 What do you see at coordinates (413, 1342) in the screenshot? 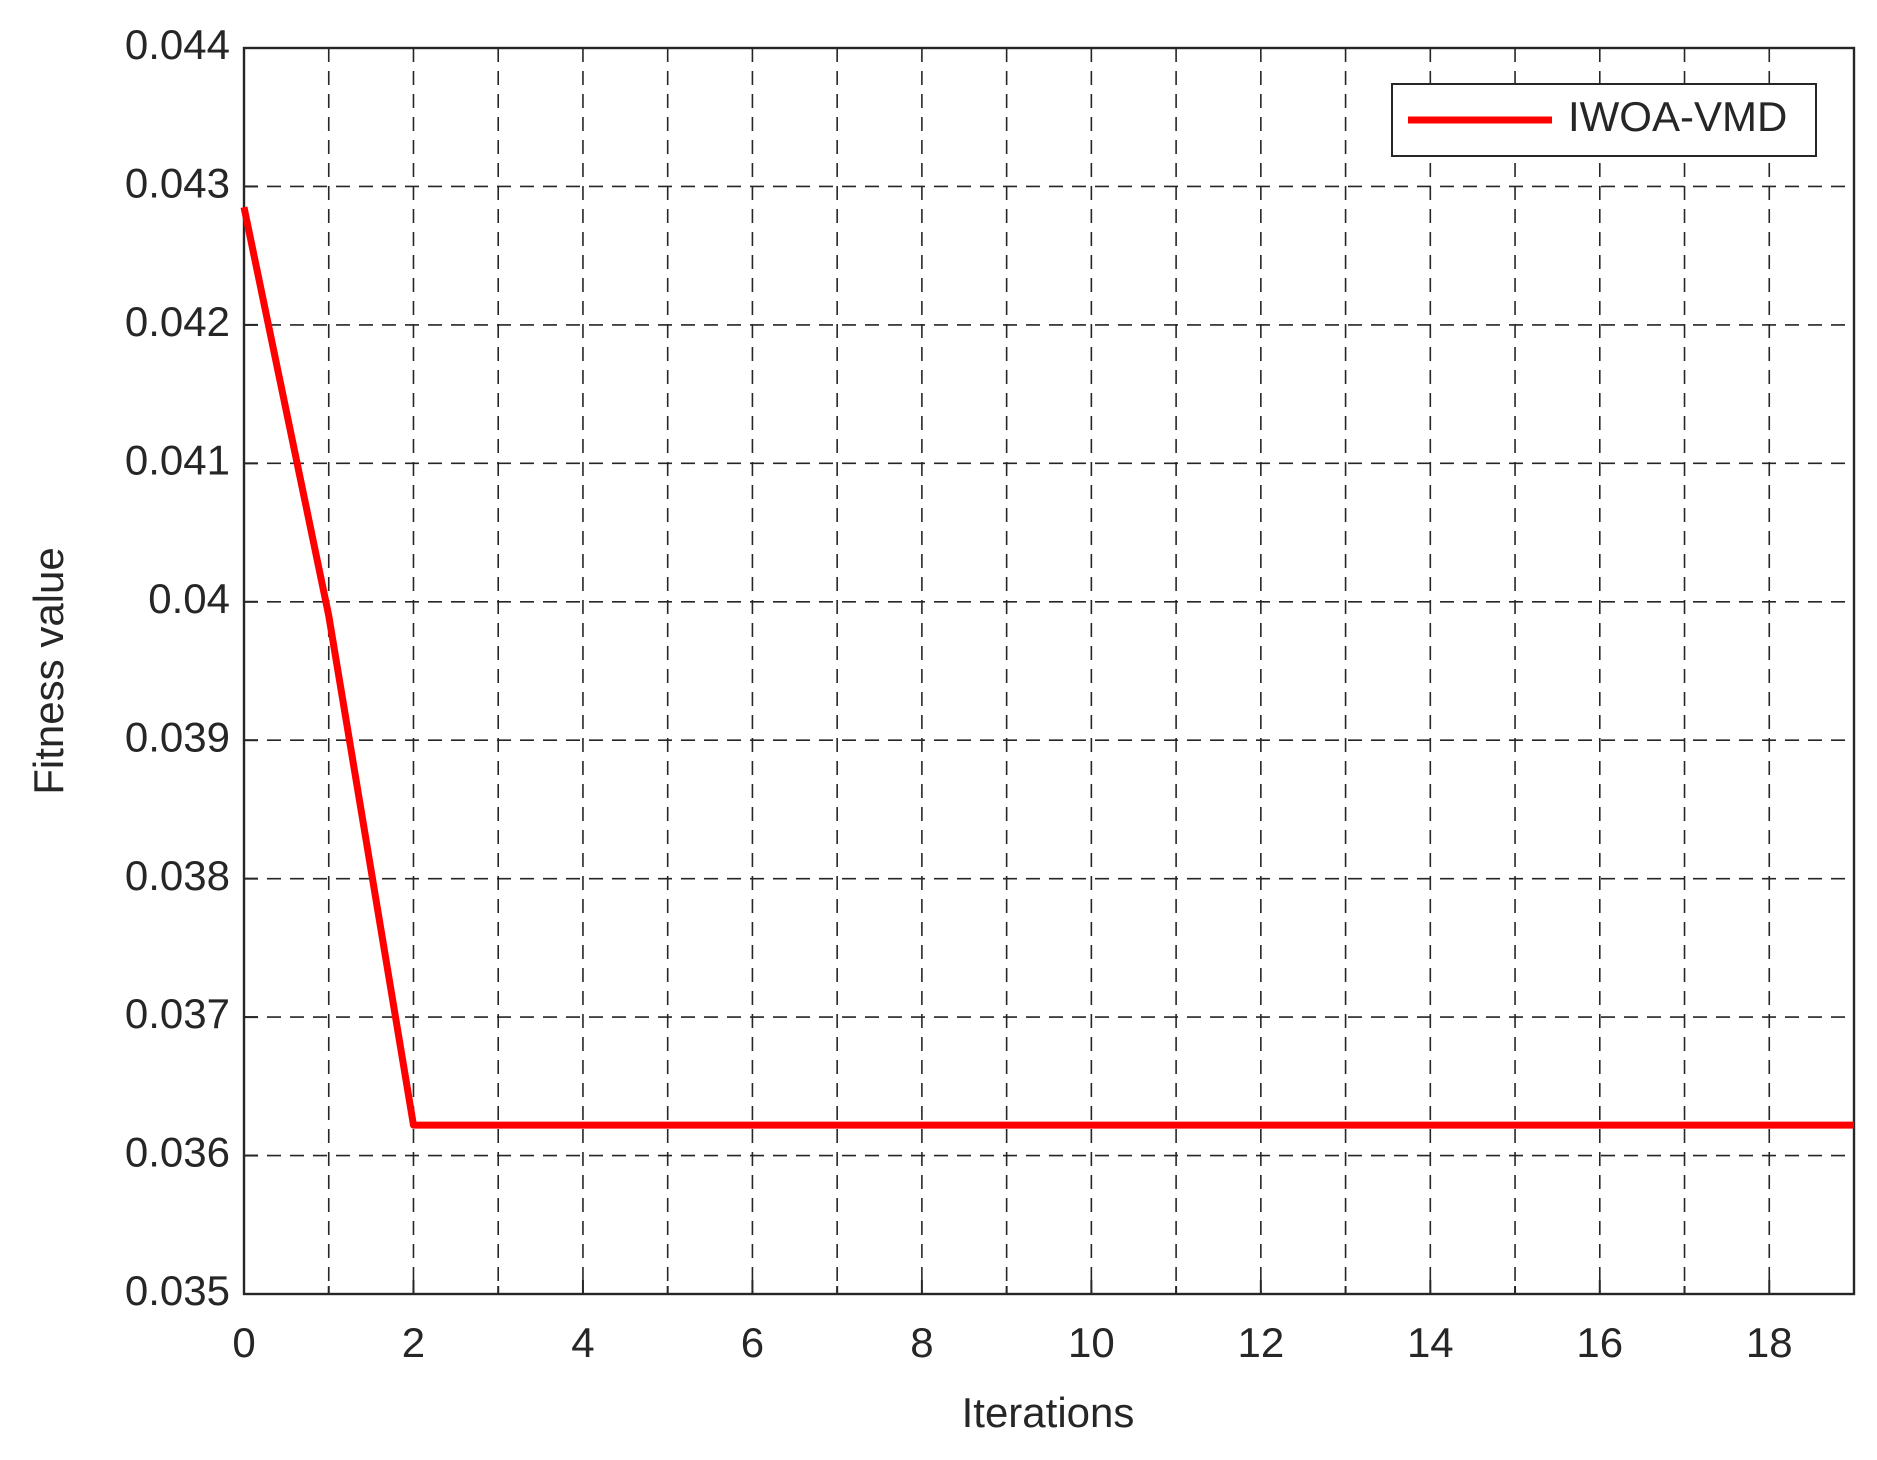
I see `x-tick-label: 2` at bounding box center [413, 1342].